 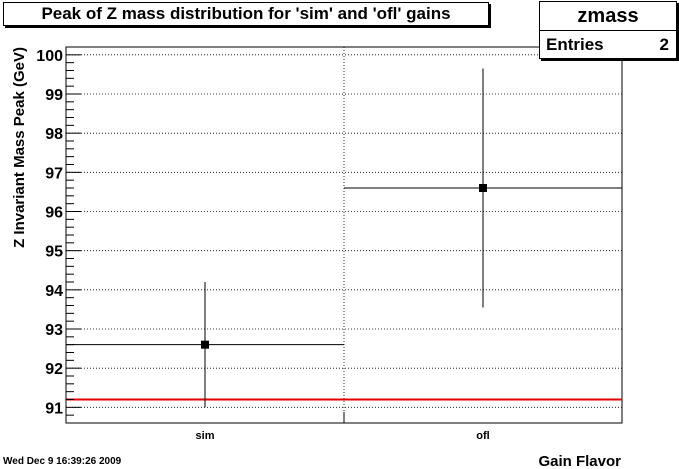 What do you see at coordinates (205, 436) in the screenshot?
I see `x-tick-label: sim` at bounding box center [205, 436].